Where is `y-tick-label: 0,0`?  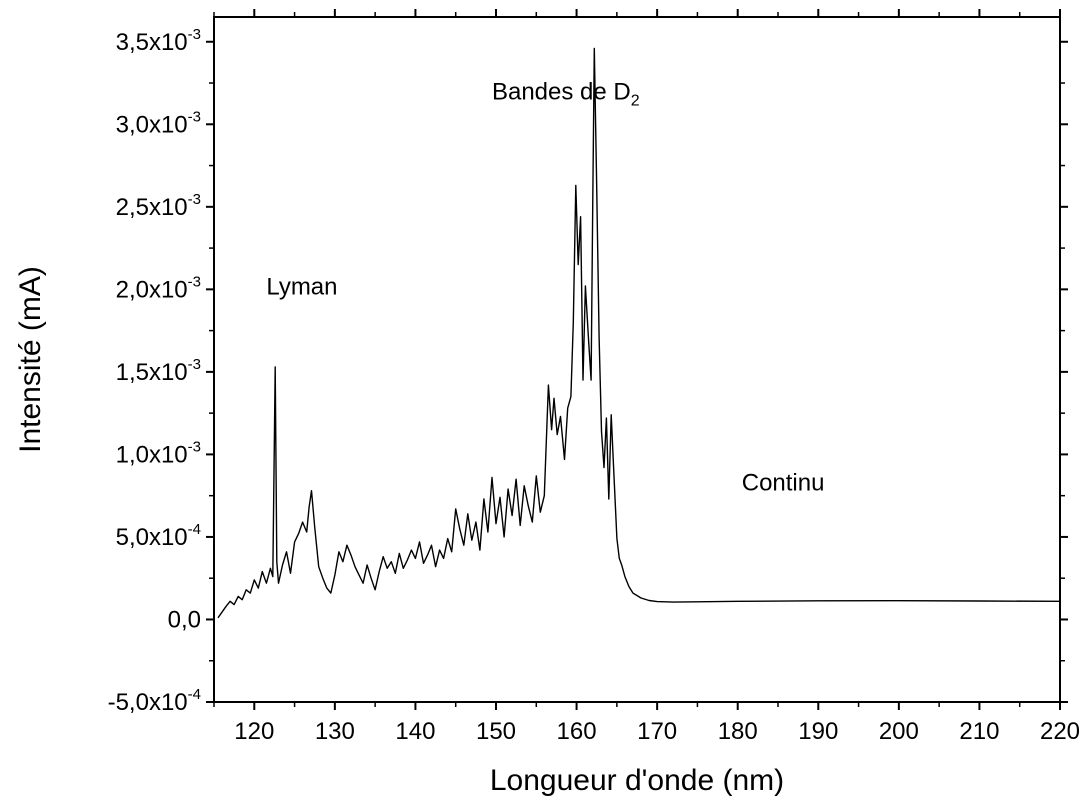 y-tick-label: 0,0 is located at coordinates (184, 619).